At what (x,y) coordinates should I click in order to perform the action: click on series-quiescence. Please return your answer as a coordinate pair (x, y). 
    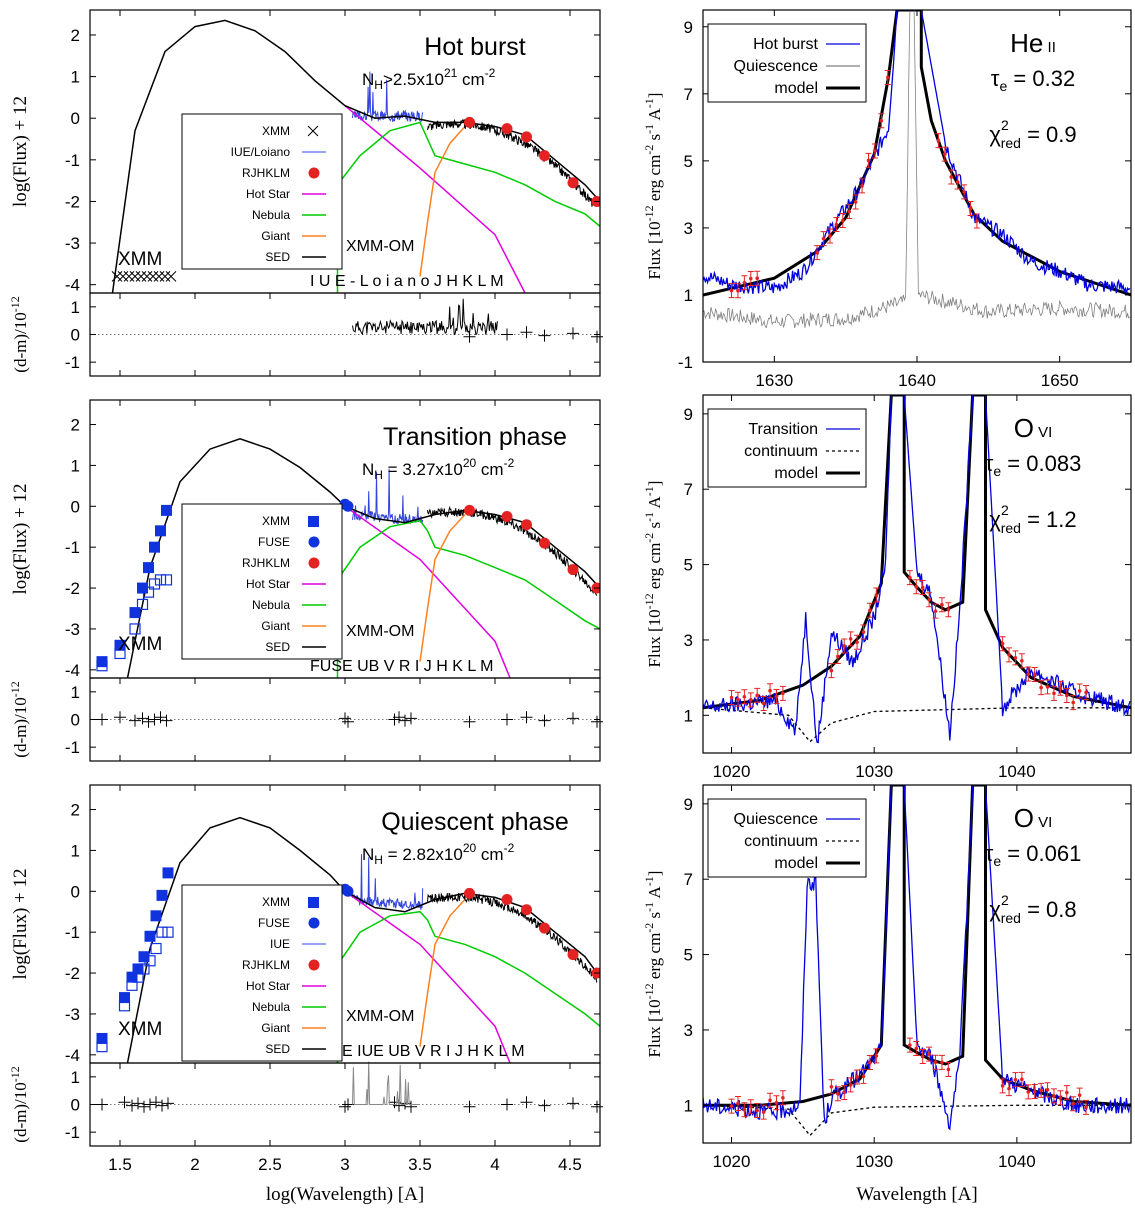
    Looking at the image, I should click on (917, 169).